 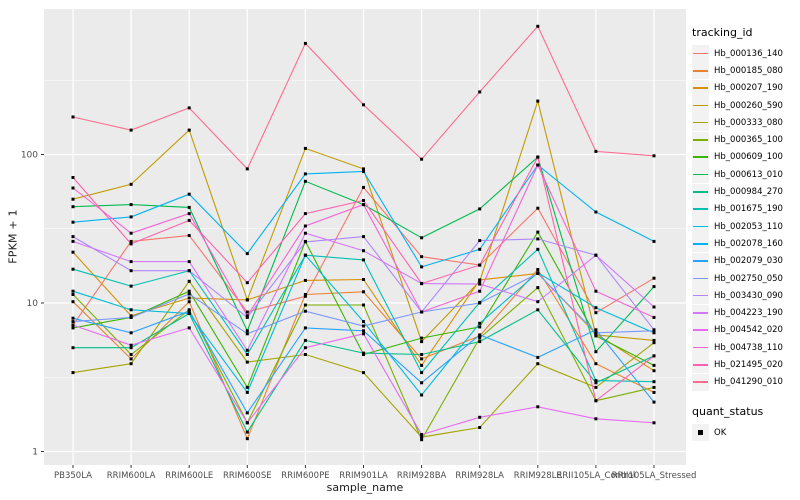 I want to click on x-tick-label: RRIM928LA, so click(x=479, y=476).